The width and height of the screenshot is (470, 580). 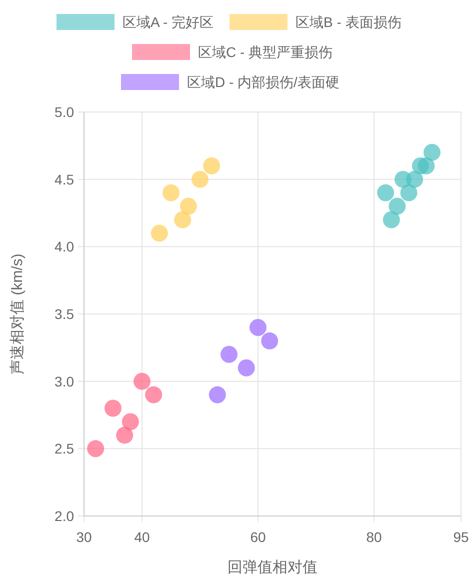 I want to click on x-tick-label: 60, so click(x=258, y=537).